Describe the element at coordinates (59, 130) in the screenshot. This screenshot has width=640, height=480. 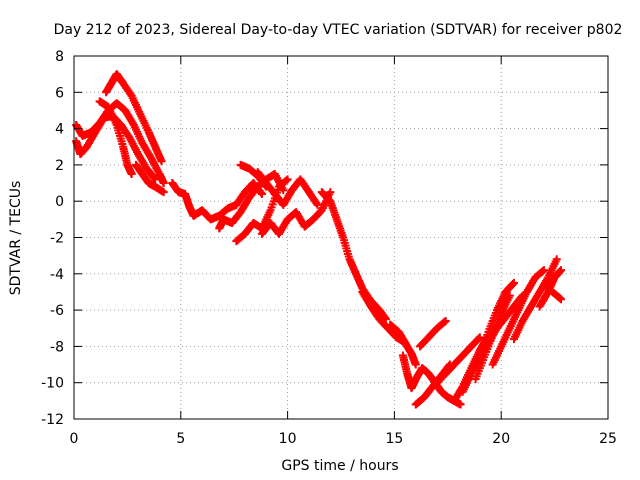
I see `y-tick-label: 4` at that location.